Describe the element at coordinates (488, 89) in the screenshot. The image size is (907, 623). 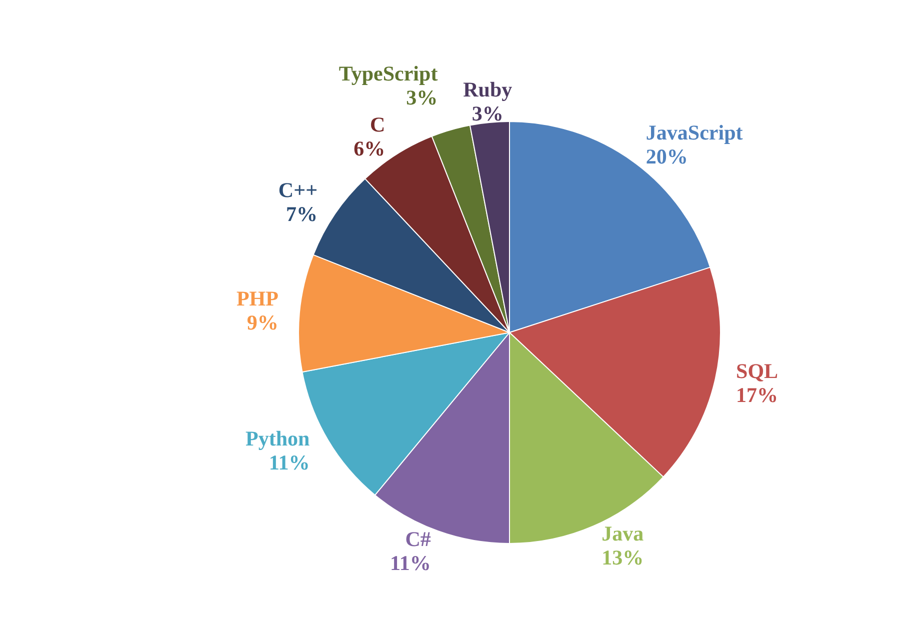
I see `slice-label: Ruby` at that location.